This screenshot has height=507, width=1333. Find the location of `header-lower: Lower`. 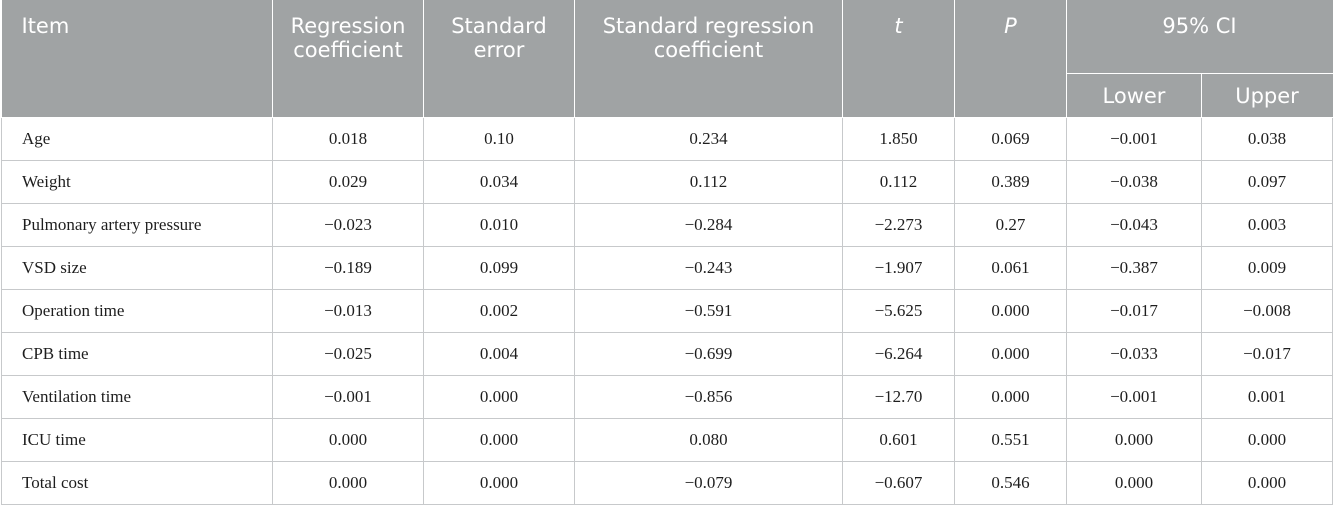

header-lower: Lower is located at coordinates (1134, 95).